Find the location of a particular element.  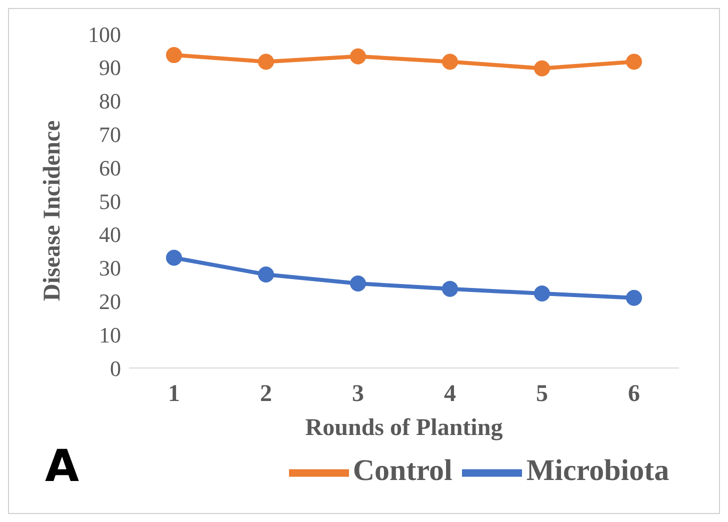

y-tick-label: 20 is located at coordinates (110, 301).